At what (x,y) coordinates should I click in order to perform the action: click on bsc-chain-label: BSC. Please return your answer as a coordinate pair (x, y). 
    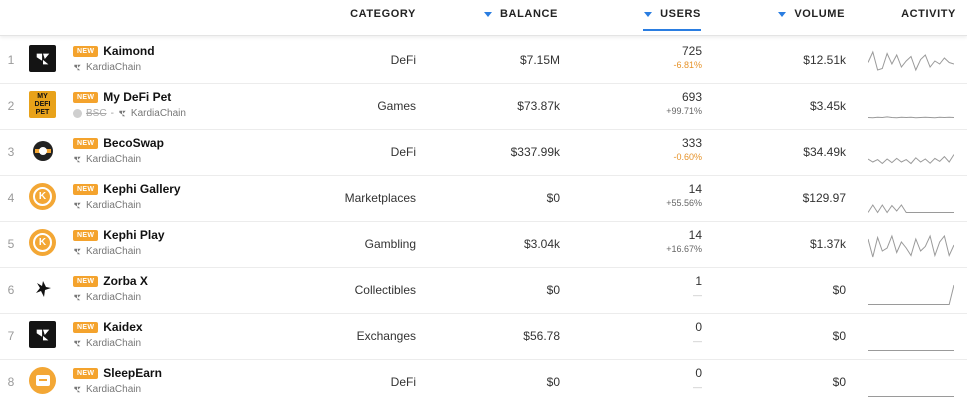
    Looking at the image, I should click on (96, 113).